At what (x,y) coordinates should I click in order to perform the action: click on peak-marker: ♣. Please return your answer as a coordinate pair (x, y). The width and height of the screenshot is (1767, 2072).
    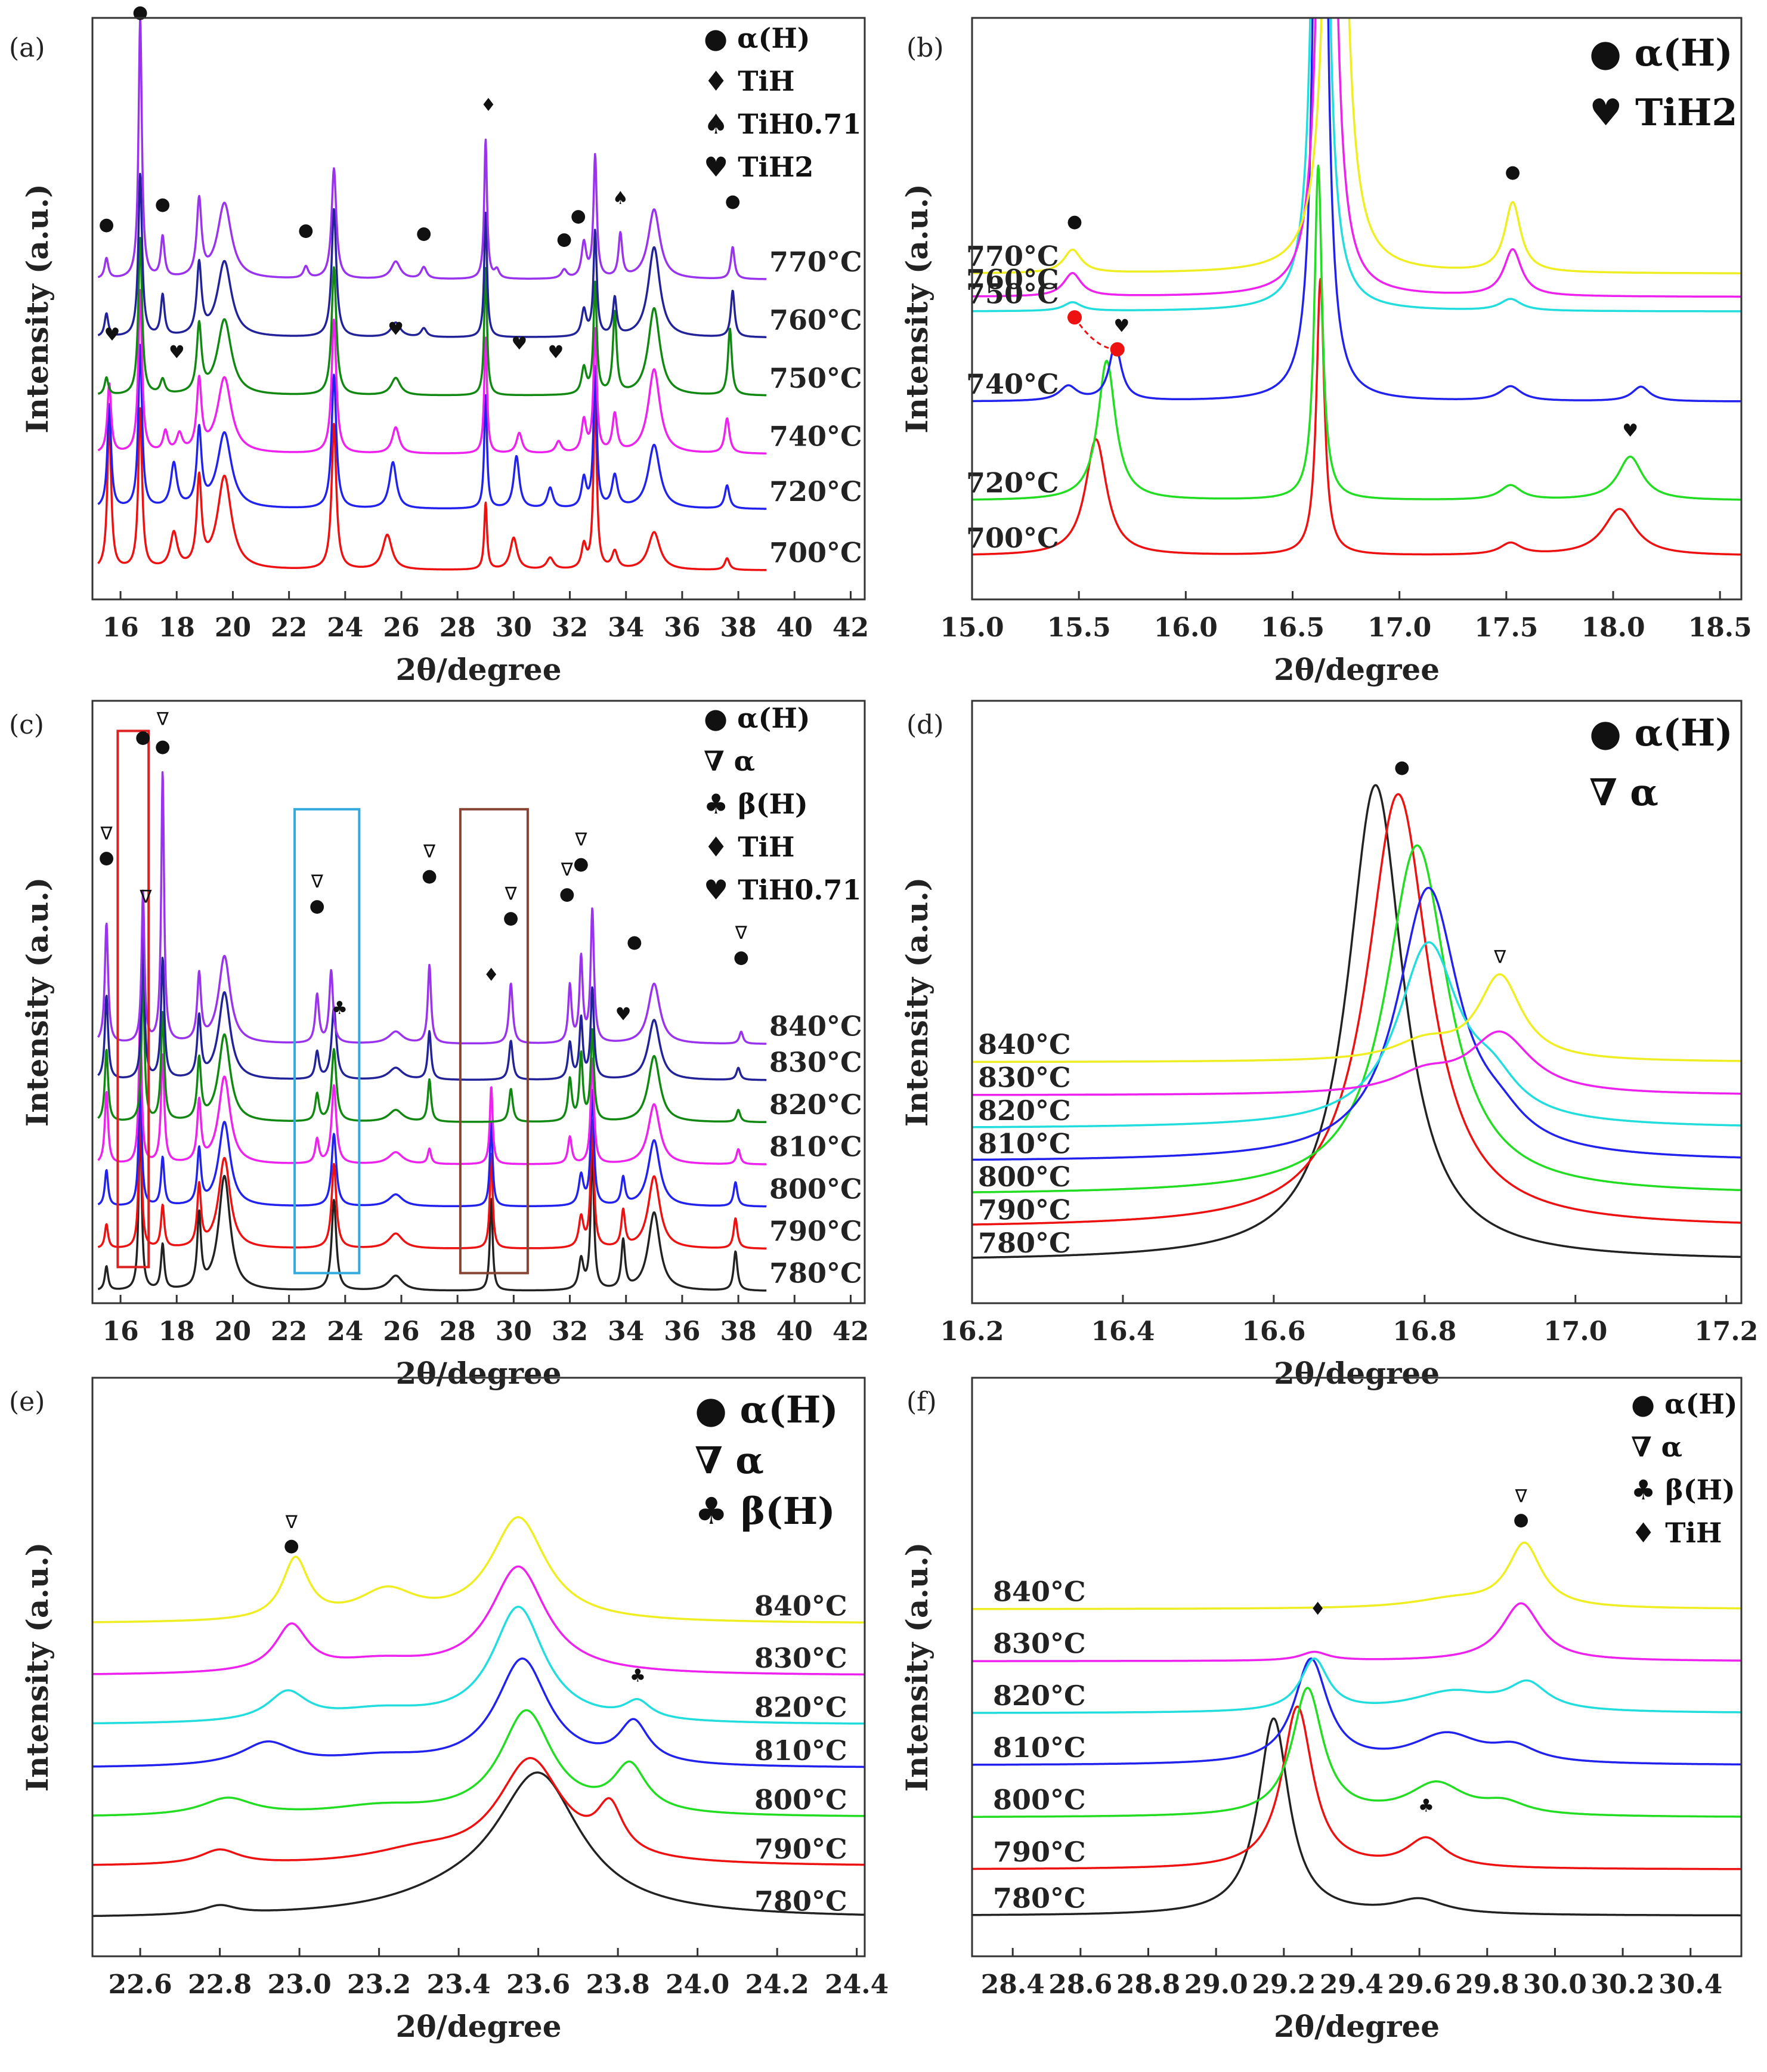
    Looking at the image, I should click on (638, 1676).